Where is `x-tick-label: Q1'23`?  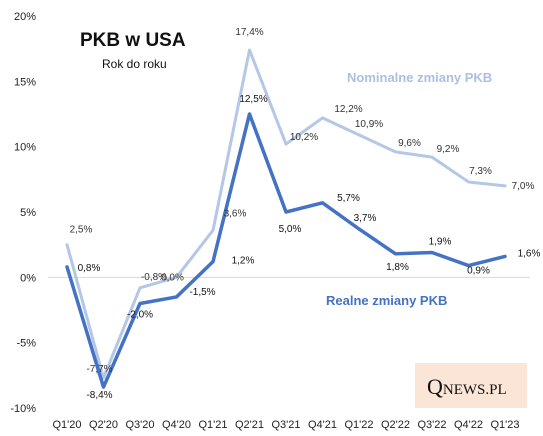
x-tick-label: Q1'23 is located at coordinates (504, 425).